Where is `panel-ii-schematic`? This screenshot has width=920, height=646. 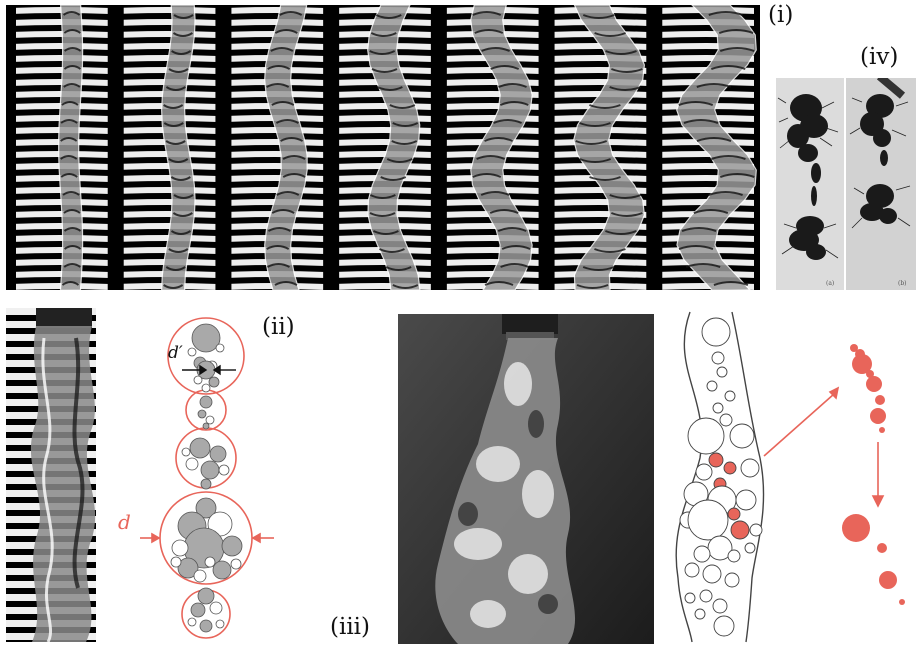 panel-ii-schematic is located at coordinates (220, 477).